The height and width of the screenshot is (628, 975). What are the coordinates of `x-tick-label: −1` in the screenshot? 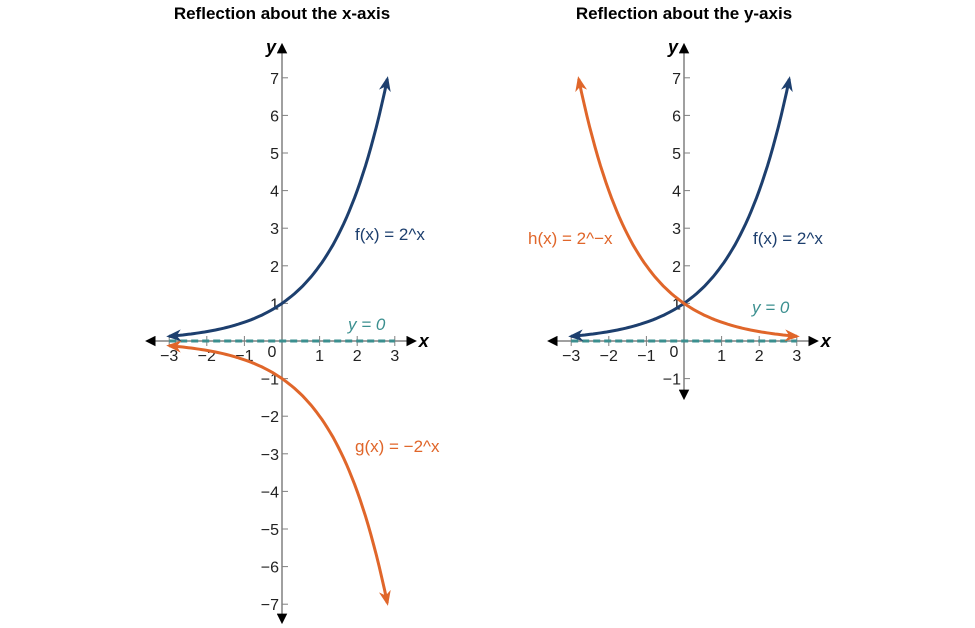 It's located at (646, 356).